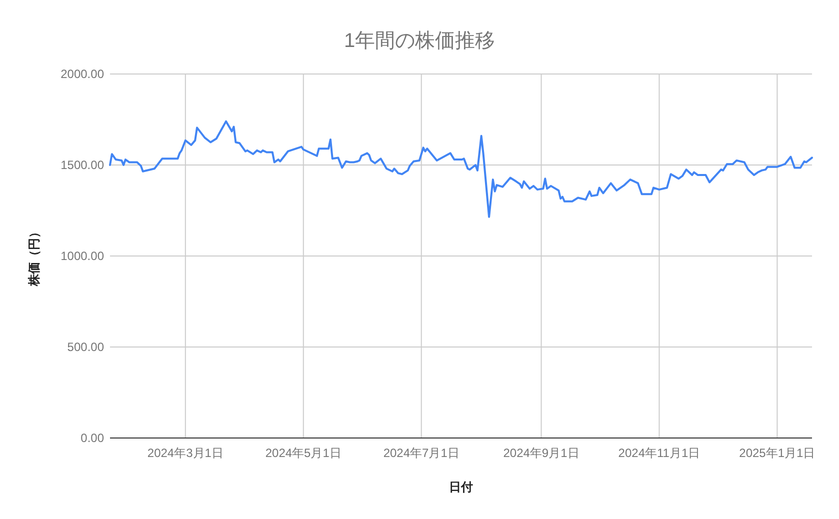  Describe the element at coordinates (461, 487) in the screenshot. I see `x-axis-title: 日付` at that location.